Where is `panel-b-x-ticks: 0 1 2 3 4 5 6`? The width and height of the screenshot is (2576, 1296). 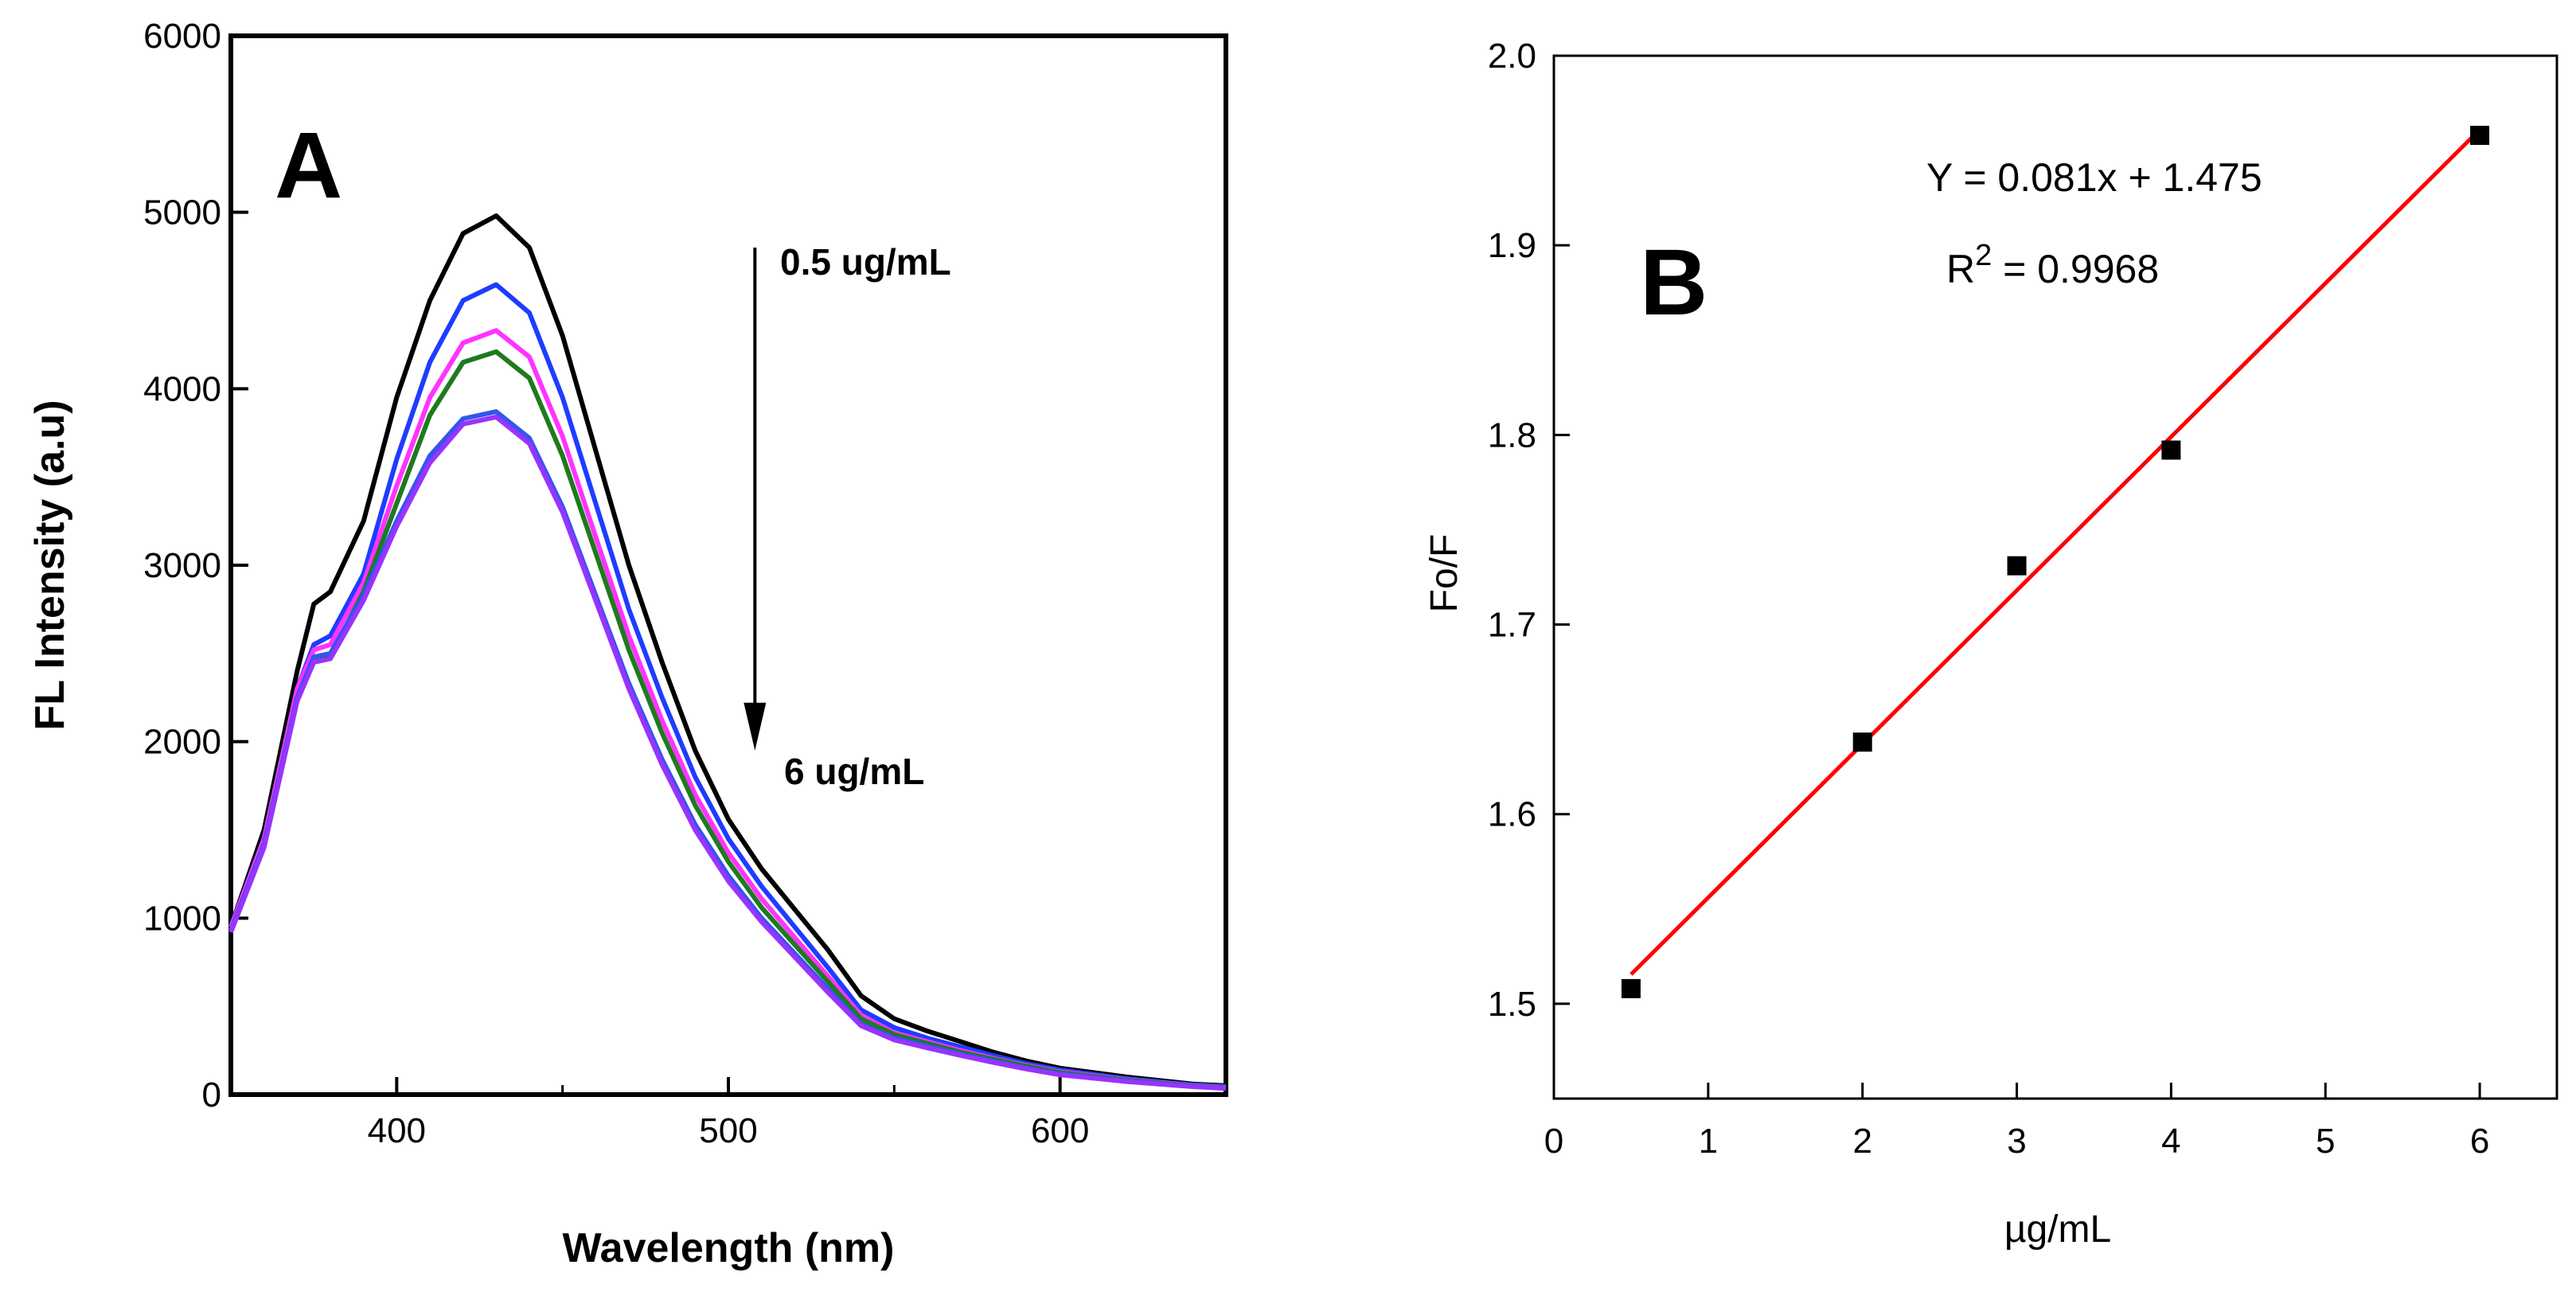
panel-b-x-ticks: 0 1 2 3 4 5 6 is located at coordinates (2016, 1122).